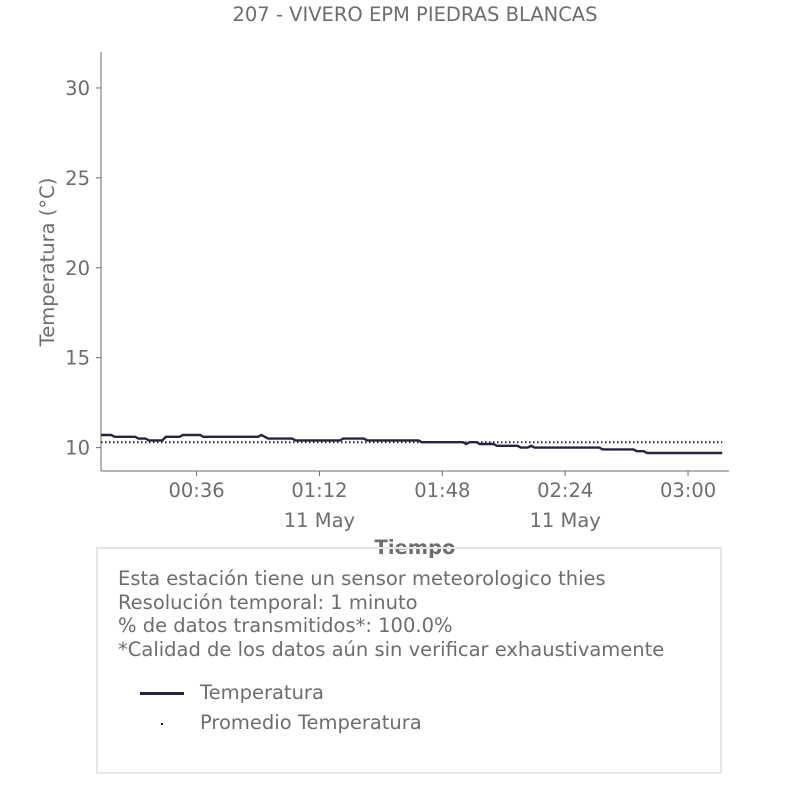 Image resolution: width=806 pixels, height=806 pixels. Describe the element at coordinates (311, 722) in the screenshot. I see `legend-label-promedio: Promedio Temperatura` at that location.